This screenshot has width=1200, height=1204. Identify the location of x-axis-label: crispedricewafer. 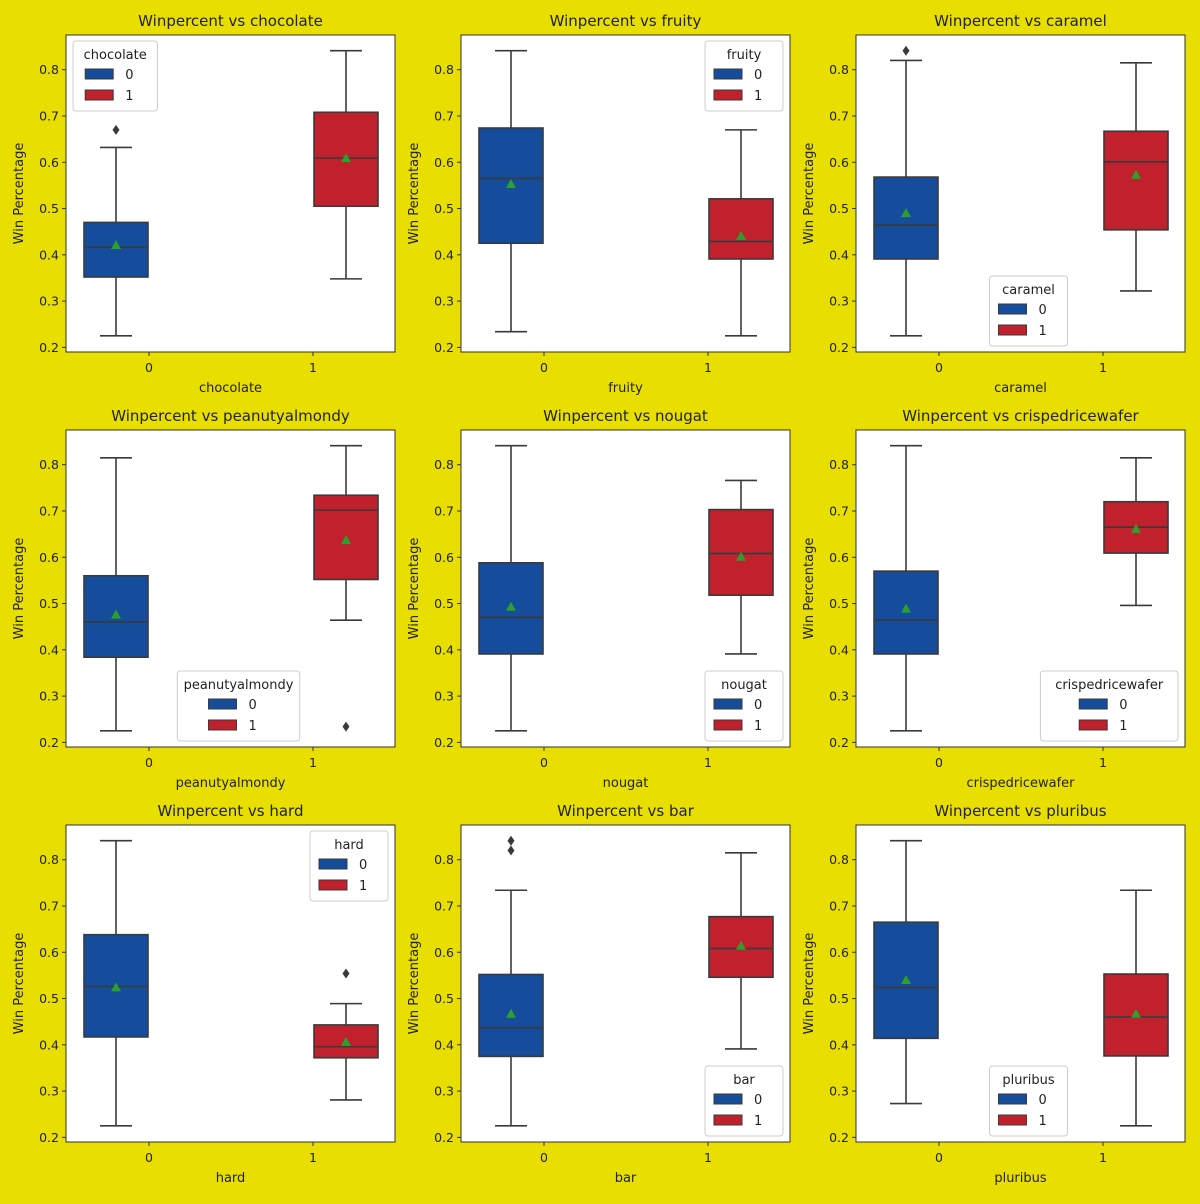
(1021, 783).